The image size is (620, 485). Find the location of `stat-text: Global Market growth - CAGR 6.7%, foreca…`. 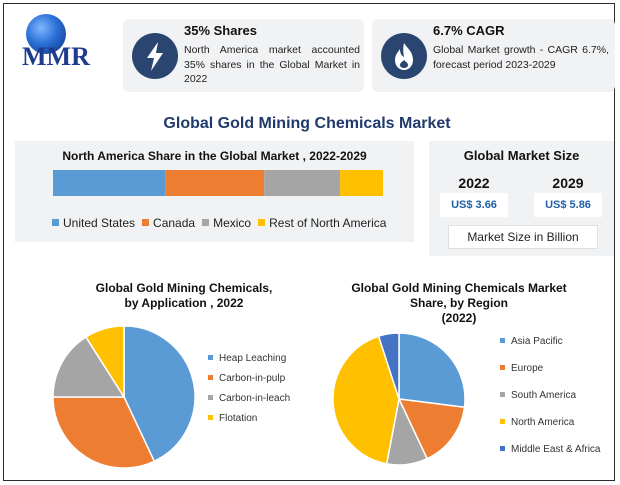

stat-text: Global Market growth - CAGR 6.7%, foreca… is located at coordinates (521, 57).